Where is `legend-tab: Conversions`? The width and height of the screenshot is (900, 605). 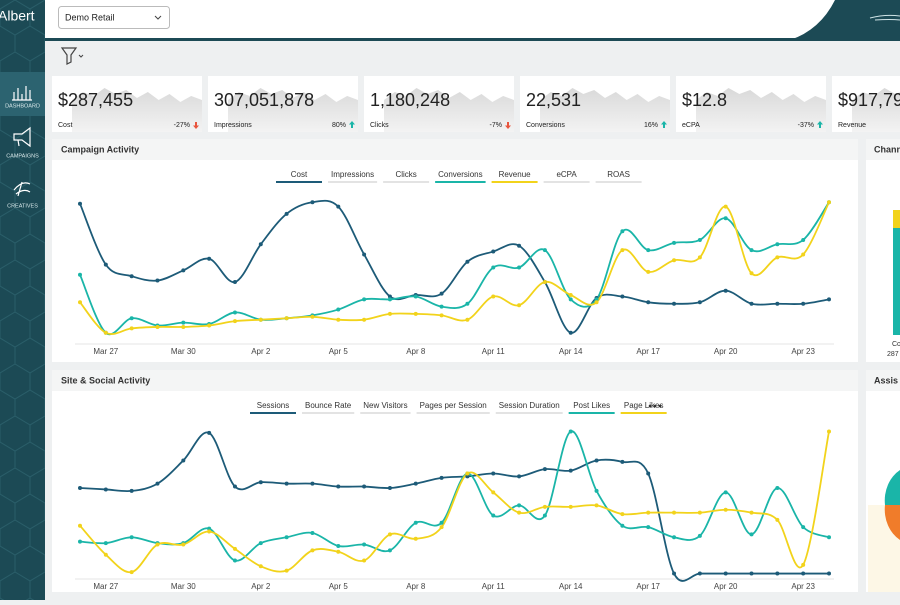
legend-tab: Conversions is located at coordinates (460, 174).